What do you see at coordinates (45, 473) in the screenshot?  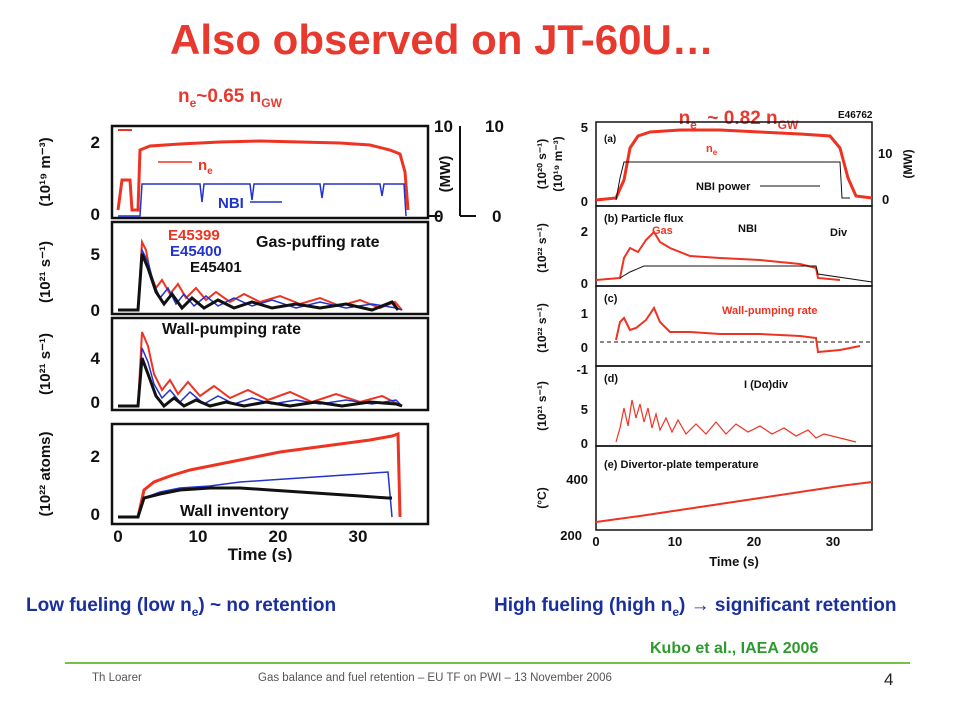 I see `y-axis-label: (10²² atoms)` at bounding box center [45, 473].